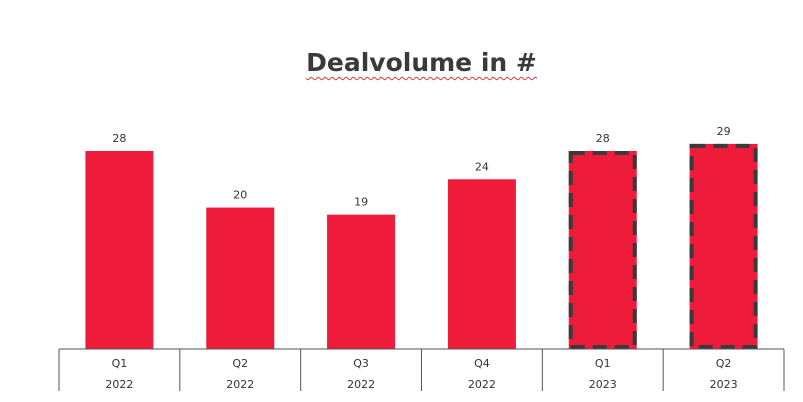 This screenshot has height=402, width=803. I want to click on x-tick-label-5: Q1, so click(603, 363).